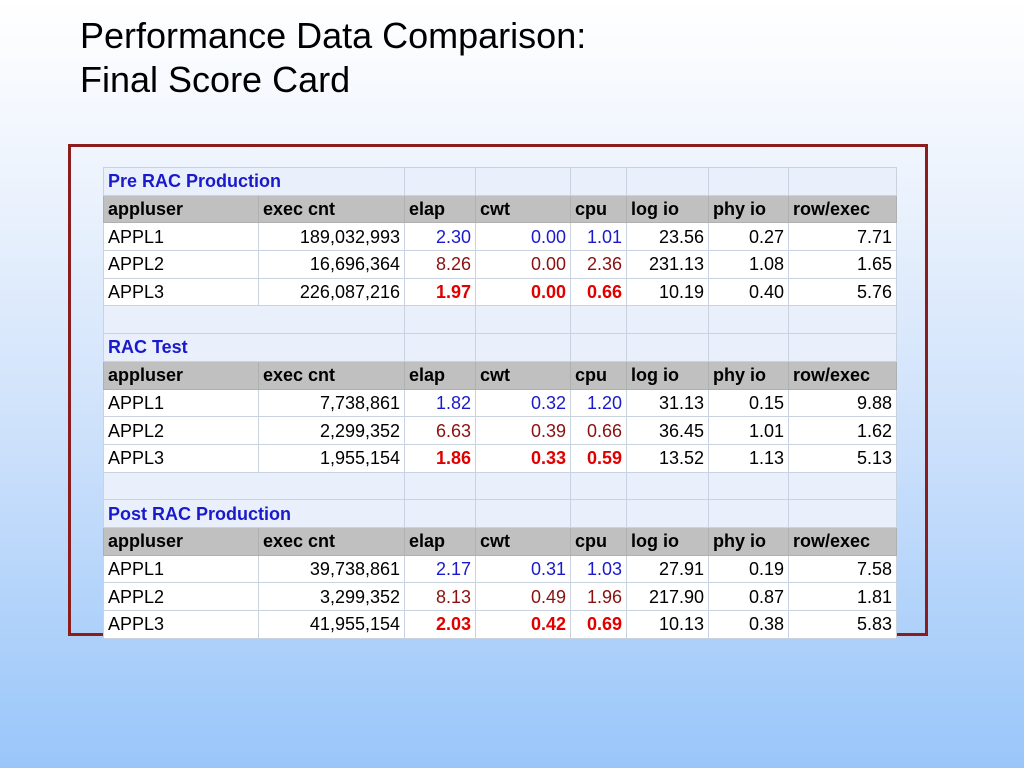  Describe the element at coordinates (331, 569) in the screenshot. I see `cell-exec-cnt: 39,738,861` at that location.